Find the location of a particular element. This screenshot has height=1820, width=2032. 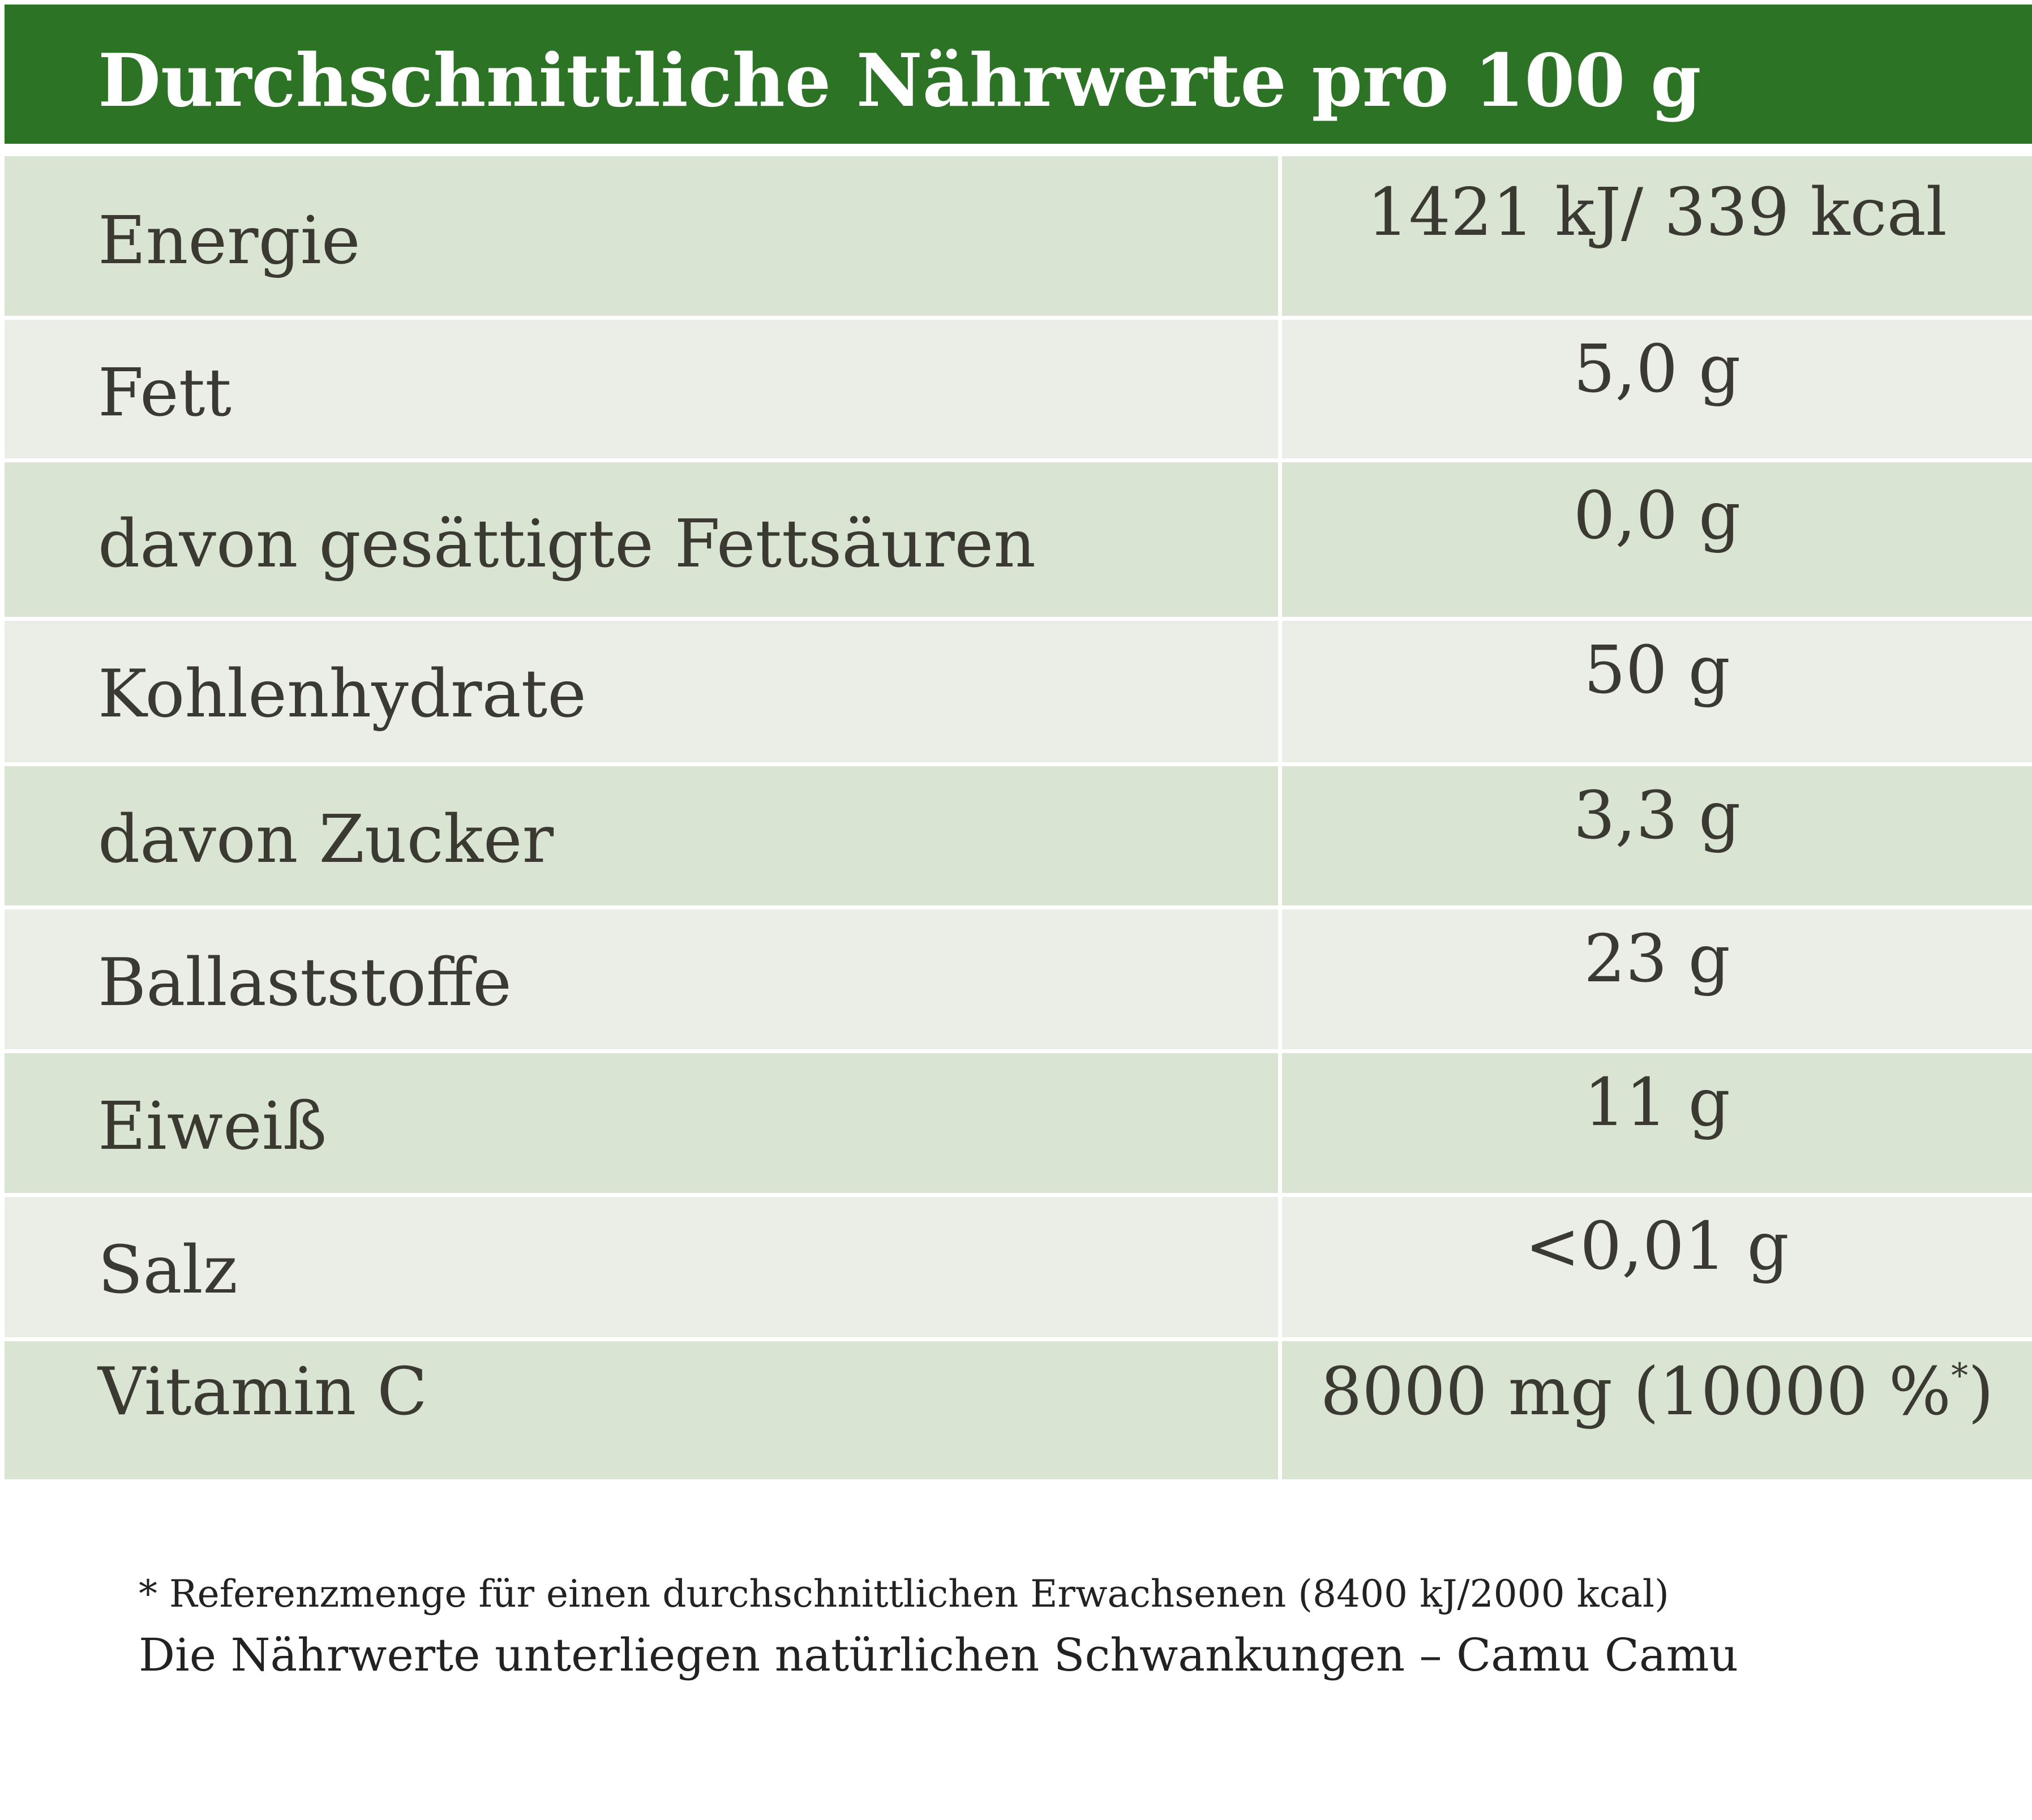

nutrient-value: 1421 kJ/ 339 kcal is located at coordinates (1657, 212).